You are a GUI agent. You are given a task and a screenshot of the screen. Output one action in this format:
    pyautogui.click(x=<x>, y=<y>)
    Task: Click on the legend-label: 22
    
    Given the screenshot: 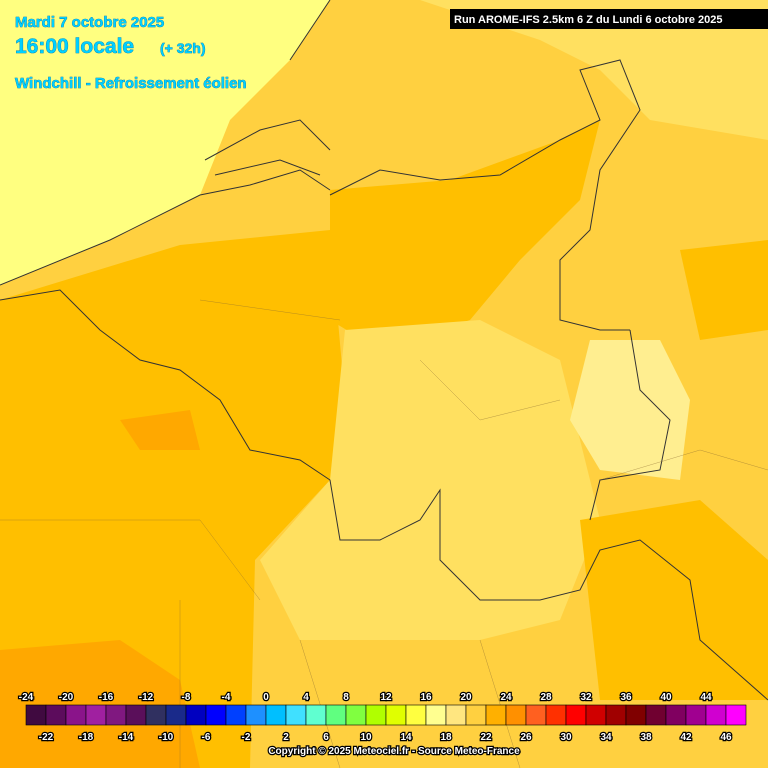 What is the action you would take?
    pyautogui.click(x=486, y=737)
    